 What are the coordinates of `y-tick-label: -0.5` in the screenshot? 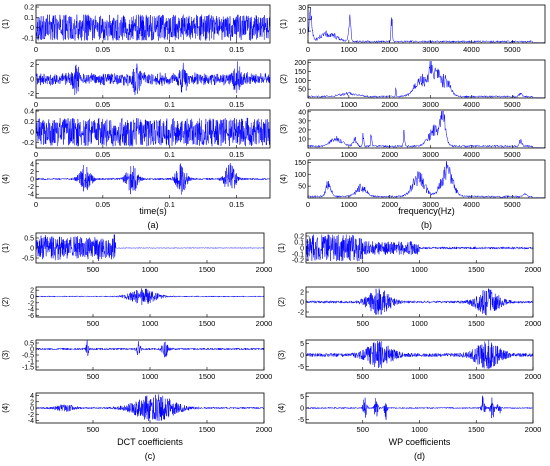 It's located at (28, 259).